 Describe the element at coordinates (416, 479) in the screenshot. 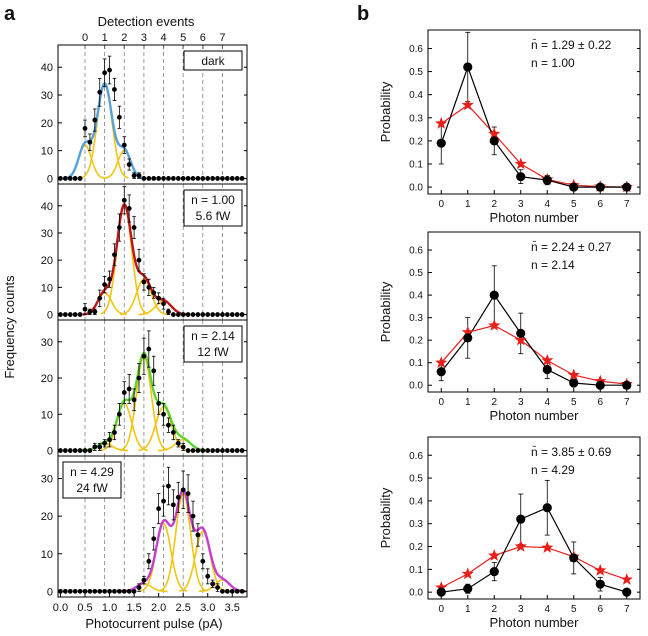

I see `y-tick-label: 0.5` at that location.